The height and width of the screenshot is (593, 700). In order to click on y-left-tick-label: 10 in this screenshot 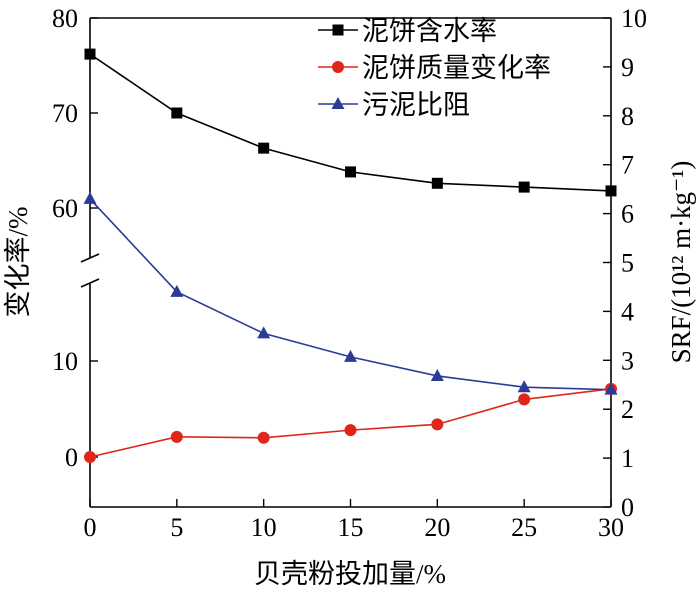, I will do `click(65, 361)`.